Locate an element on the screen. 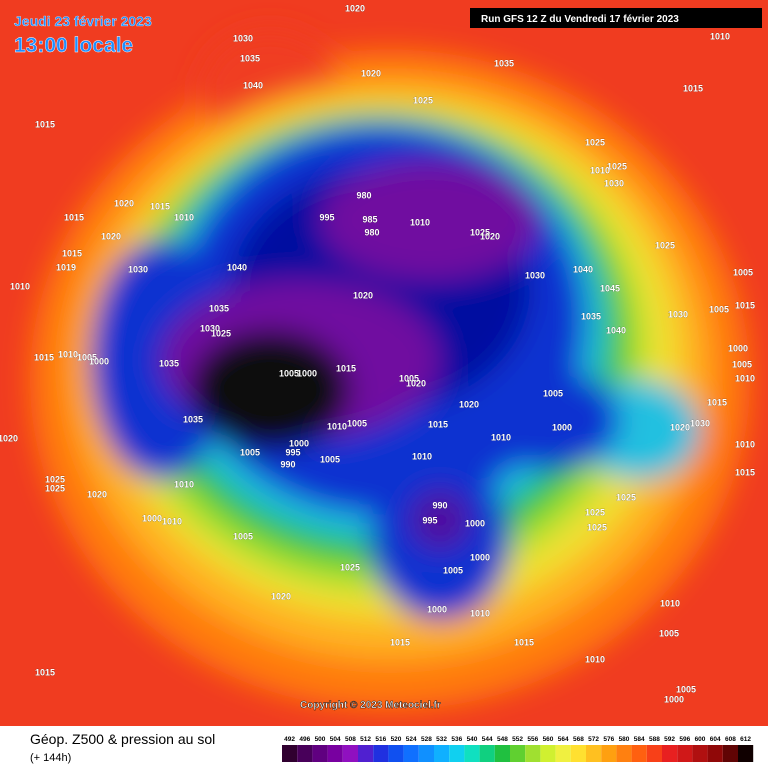 The height and width of the screenshot is (768, 768). colorbar-label: 588 is located at coordinates (654, 739).